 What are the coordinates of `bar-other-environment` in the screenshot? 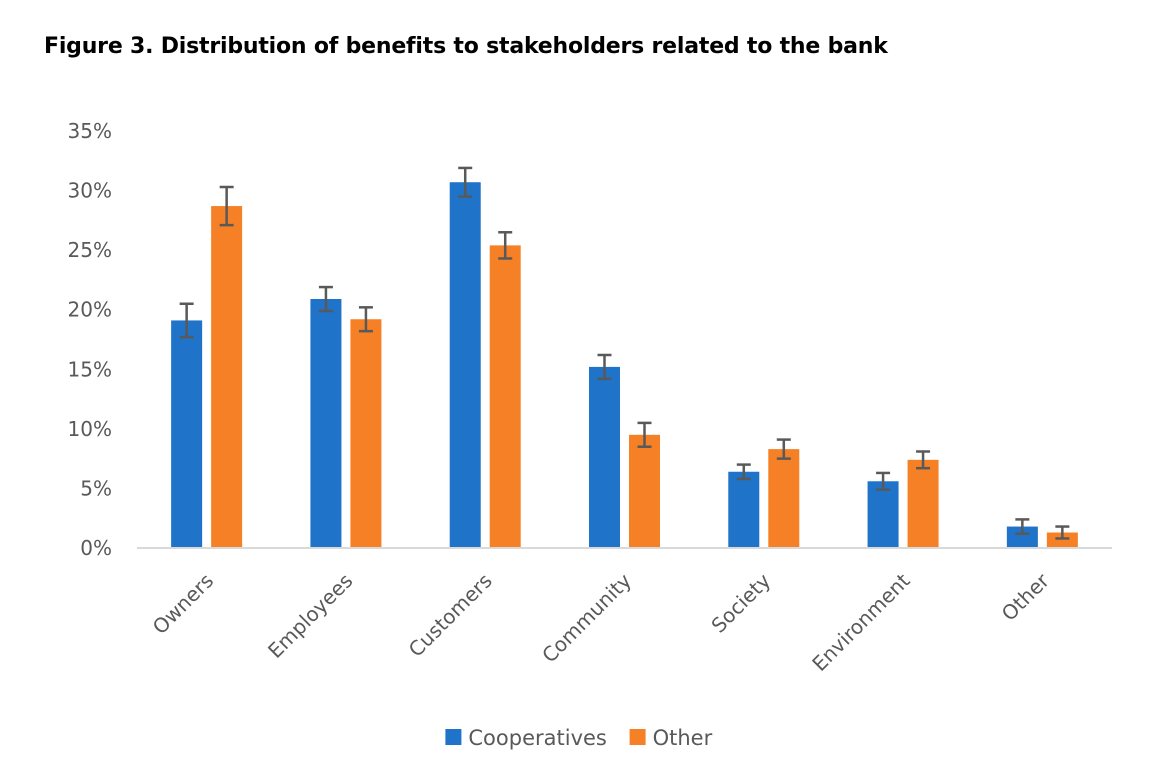 It's located at (923, 503).